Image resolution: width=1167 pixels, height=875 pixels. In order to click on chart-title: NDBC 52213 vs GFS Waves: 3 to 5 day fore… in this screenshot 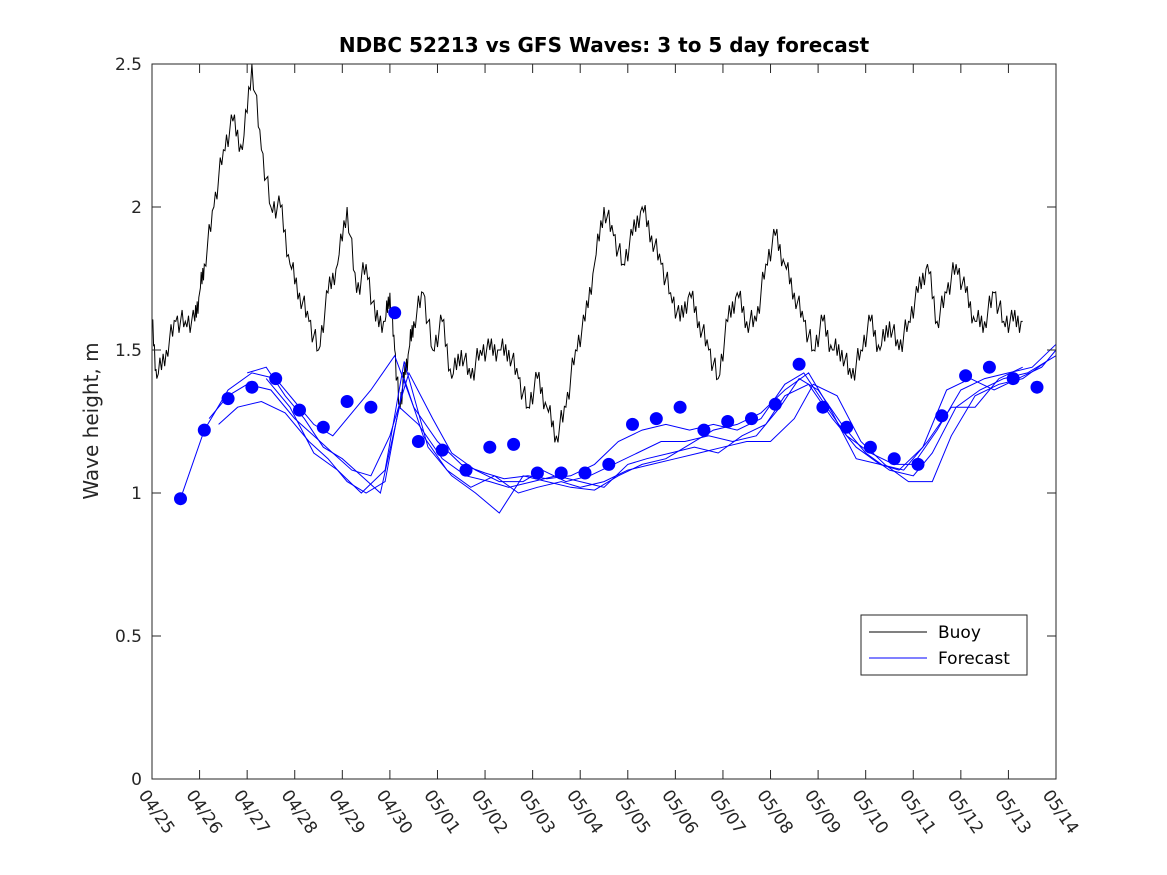, I will do `click(604, 45)`.